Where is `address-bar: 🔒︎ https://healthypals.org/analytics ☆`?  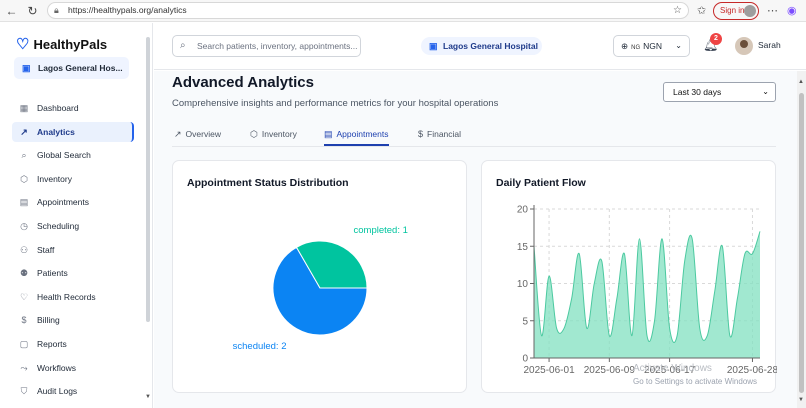 address-bar: 🔒︎ https://healthypals.org/analytics ☆ is located at coordinates (368, 10).